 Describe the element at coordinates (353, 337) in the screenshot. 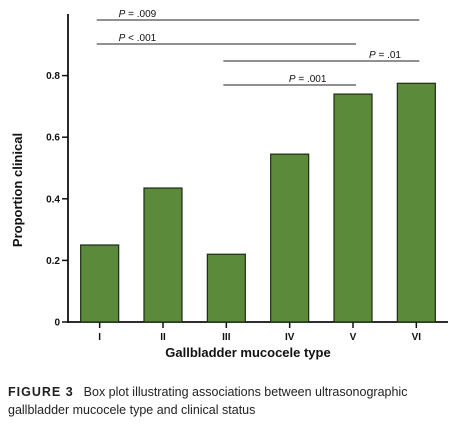

I see `x-tick-label: V` at that location.